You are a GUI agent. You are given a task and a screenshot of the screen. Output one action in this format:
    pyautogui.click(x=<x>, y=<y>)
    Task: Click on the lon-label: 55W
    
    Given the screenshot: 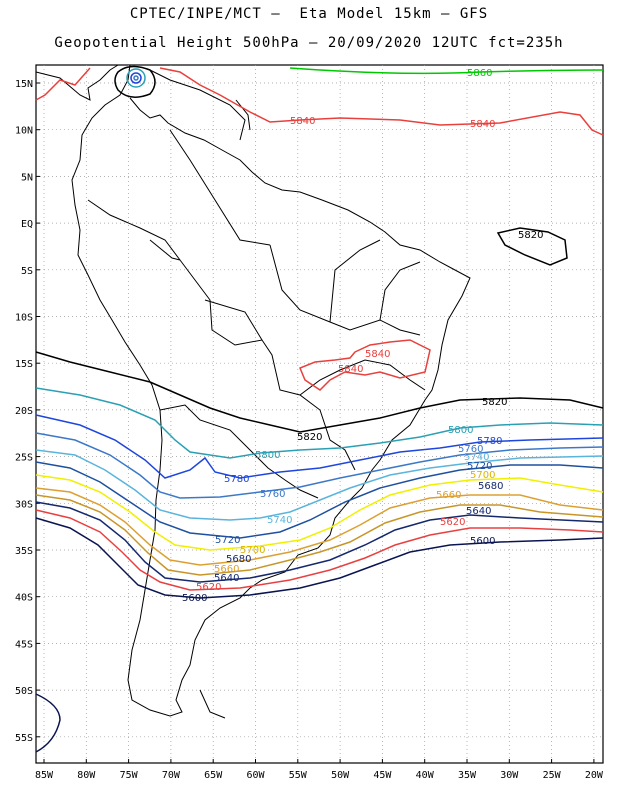 What is the action you would take?
    pyautogui.click(x=298, y=775)
    